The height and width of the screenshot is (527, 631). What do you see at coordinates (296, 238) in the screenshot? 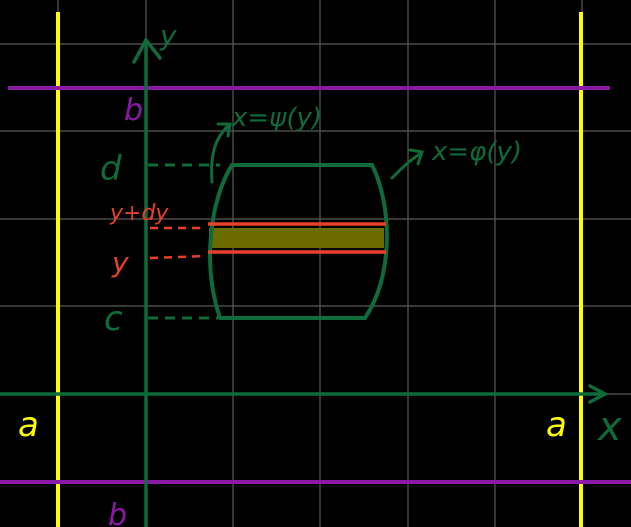
I see `strip-fill` at bounding box center [296, 238].